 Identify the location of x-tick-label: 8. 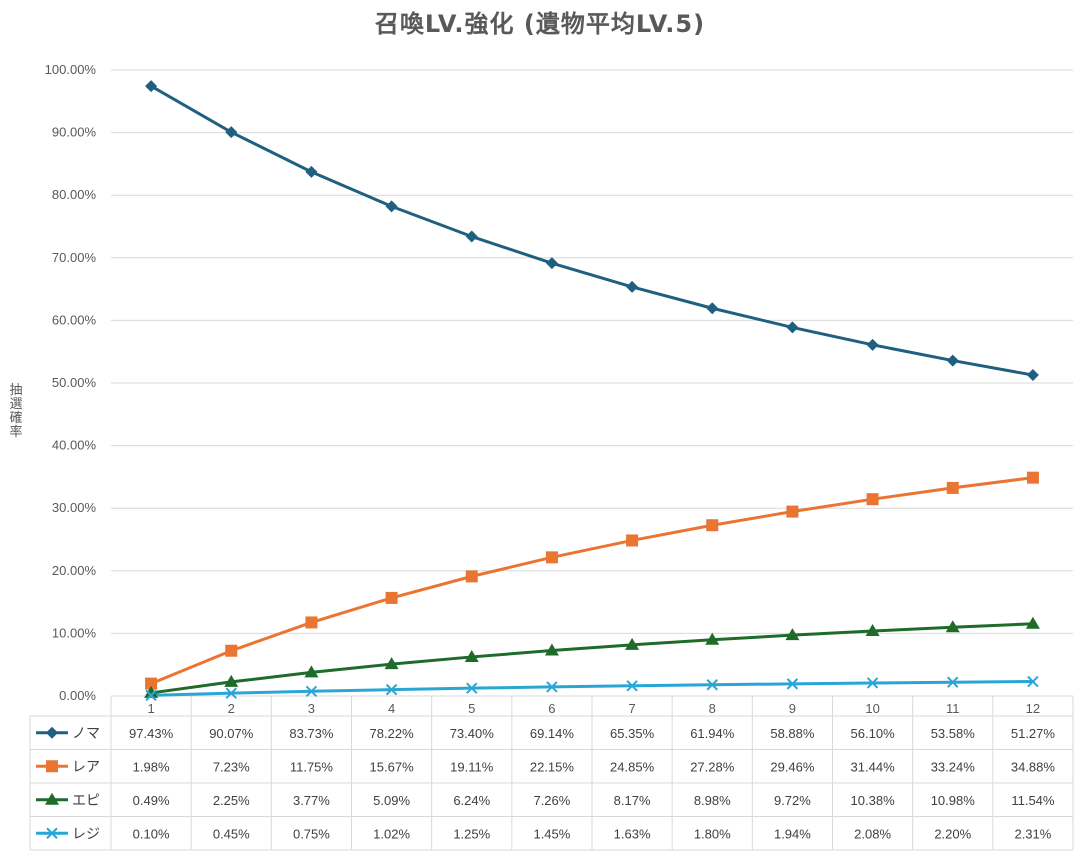
(712, 708).